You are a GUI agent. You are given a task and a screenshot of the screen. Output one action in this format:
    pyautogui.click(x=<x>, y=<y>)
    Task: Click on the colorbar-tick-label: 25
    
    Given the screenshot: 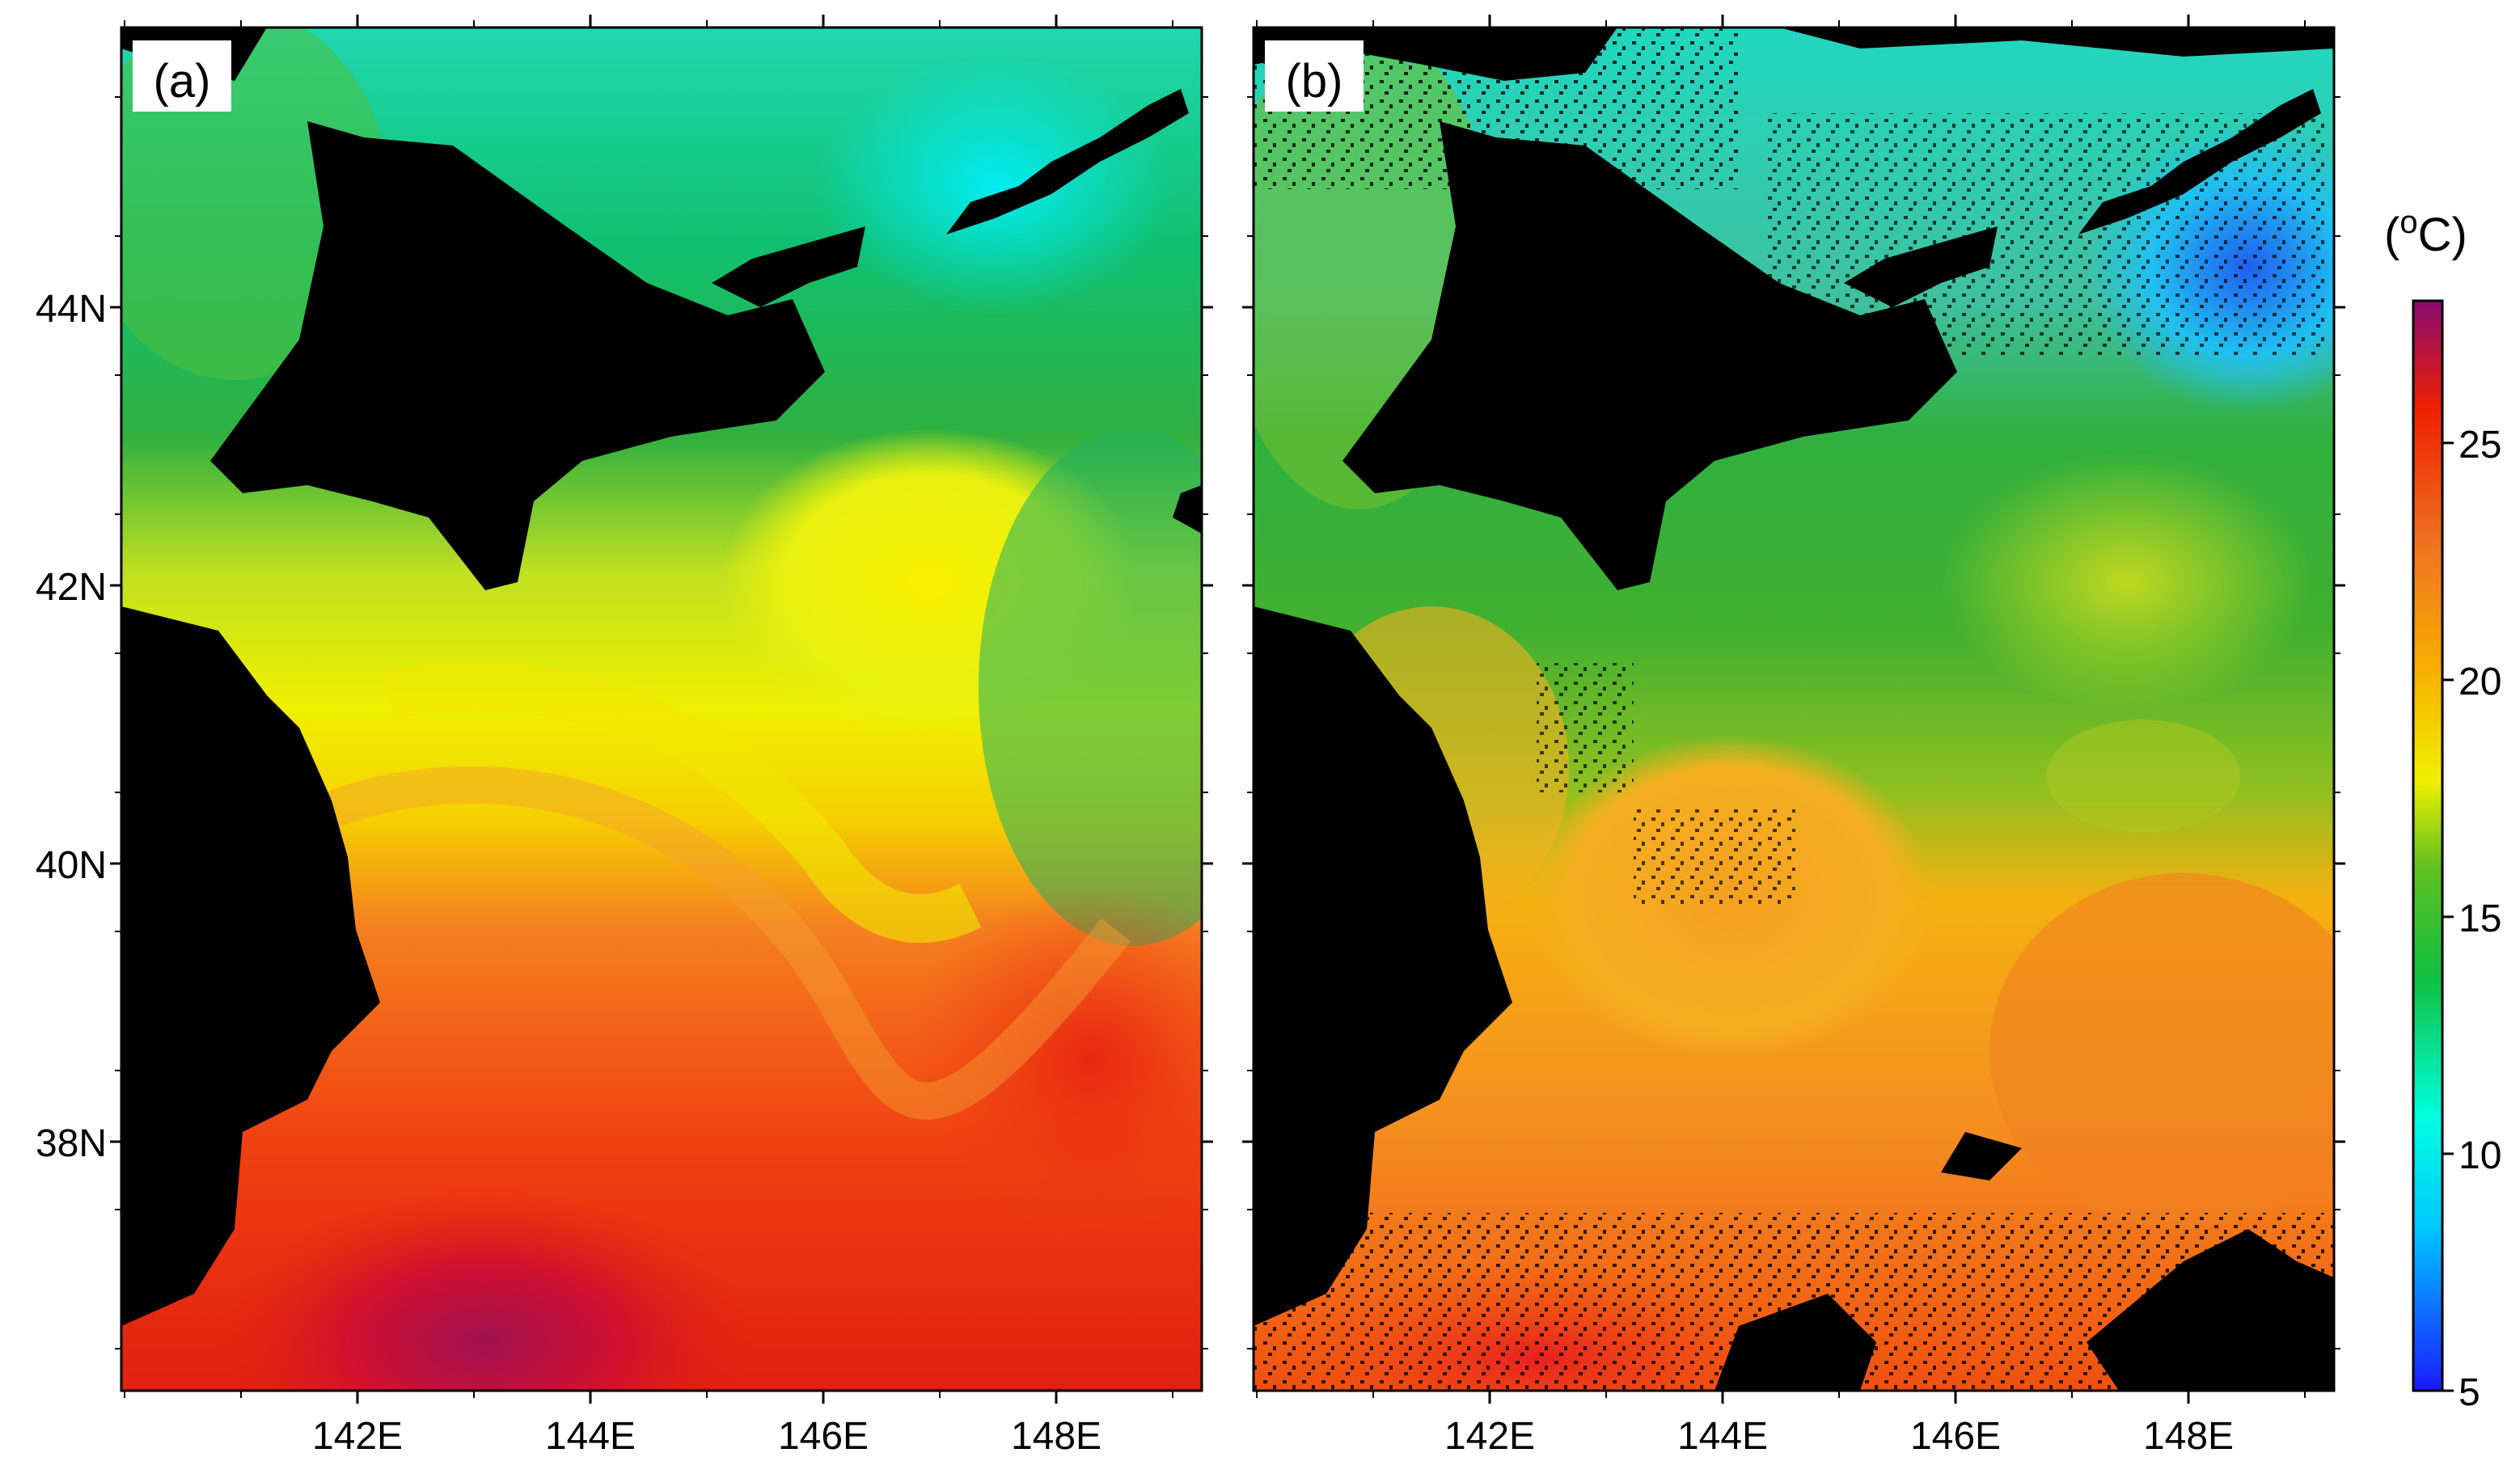 What is the action you would take?
    pyautogui.click(x=2480, y=445)
    